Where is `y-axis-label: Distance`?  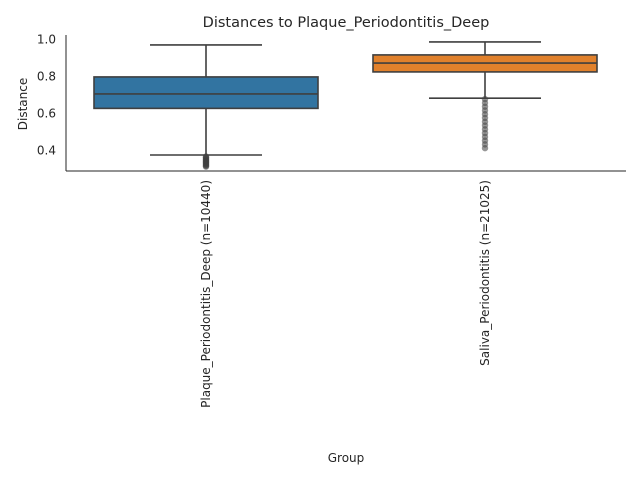
y-axis-label: Distance is located at coordinates (23, 104).